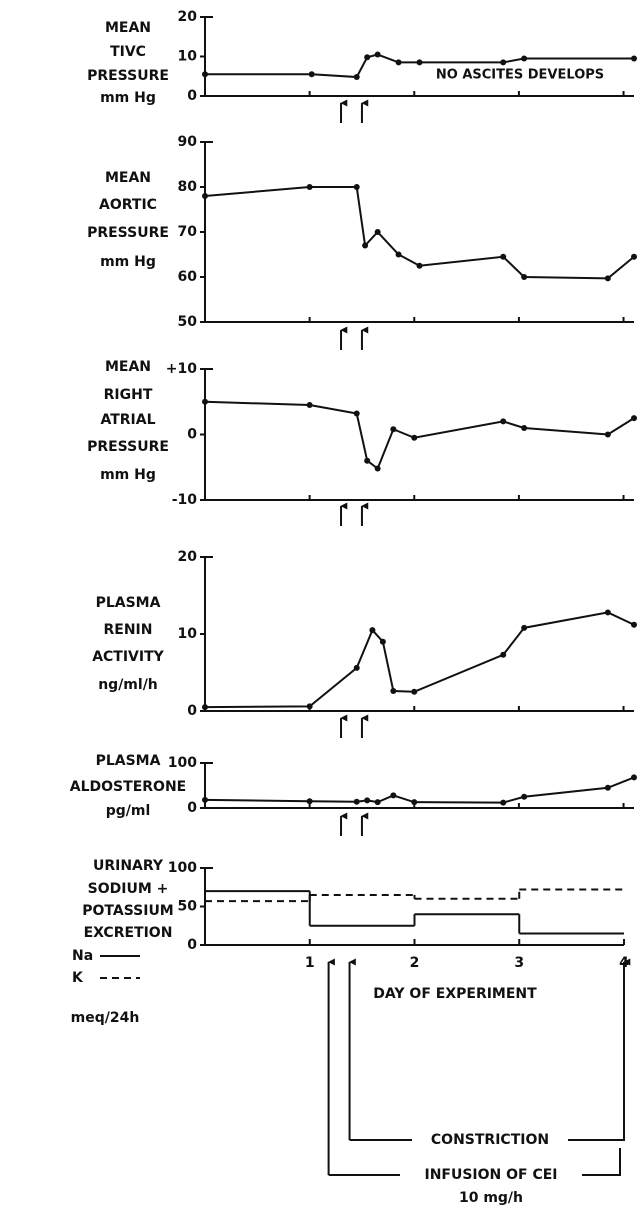 This screenshot has height=1209, width=639. What do you see at coordinates (491, 1198) in the screenshot?
I see `annotation: 10 mg/h` at bounding box center [491, 1198].